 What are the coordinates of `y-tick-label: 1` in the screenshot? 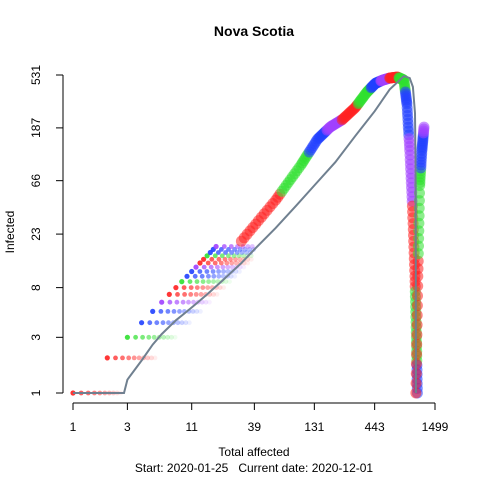 It's located at (36, 392).